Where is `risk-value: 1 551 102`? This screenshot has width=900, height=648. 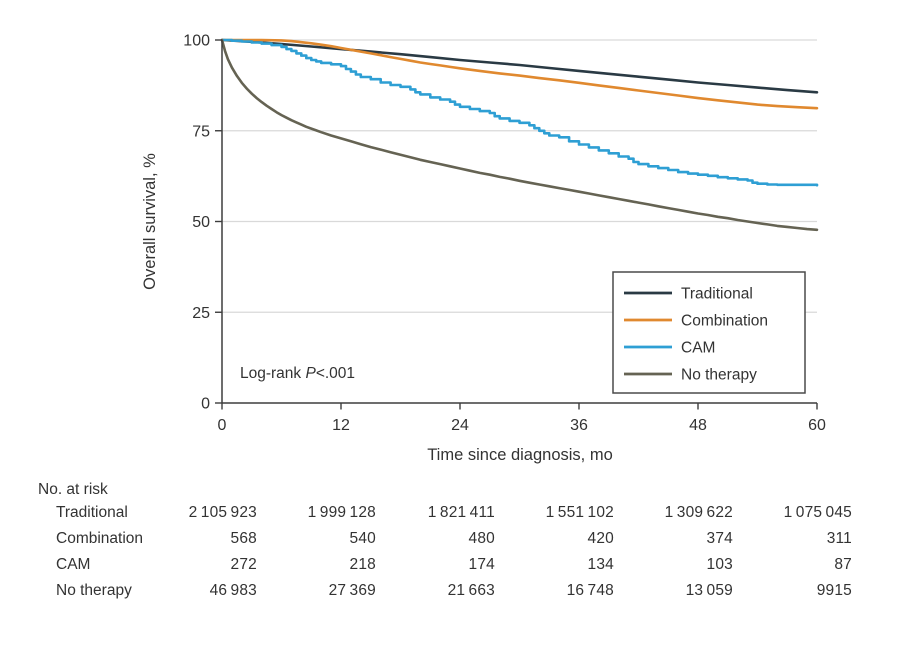
risk-value: 1 551 102 is located at coordinates (579, 512).